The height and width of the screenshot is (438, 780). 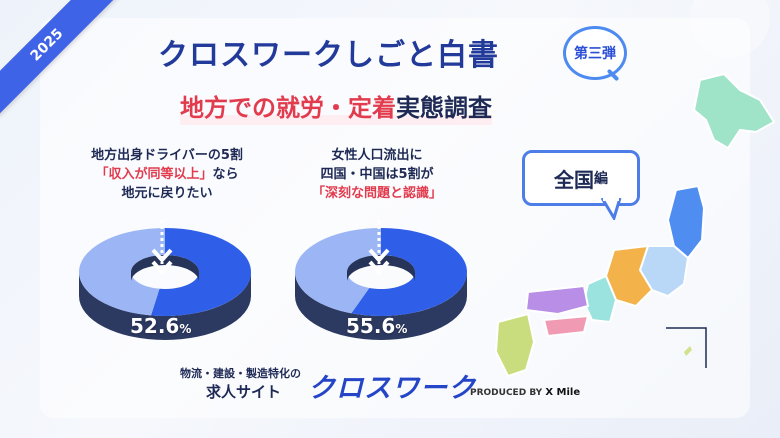 What do you see at coordinates (225, 174) in the screenshot?
I see `left-caption-line2-tail: なら` at bounding box center [225, 174].